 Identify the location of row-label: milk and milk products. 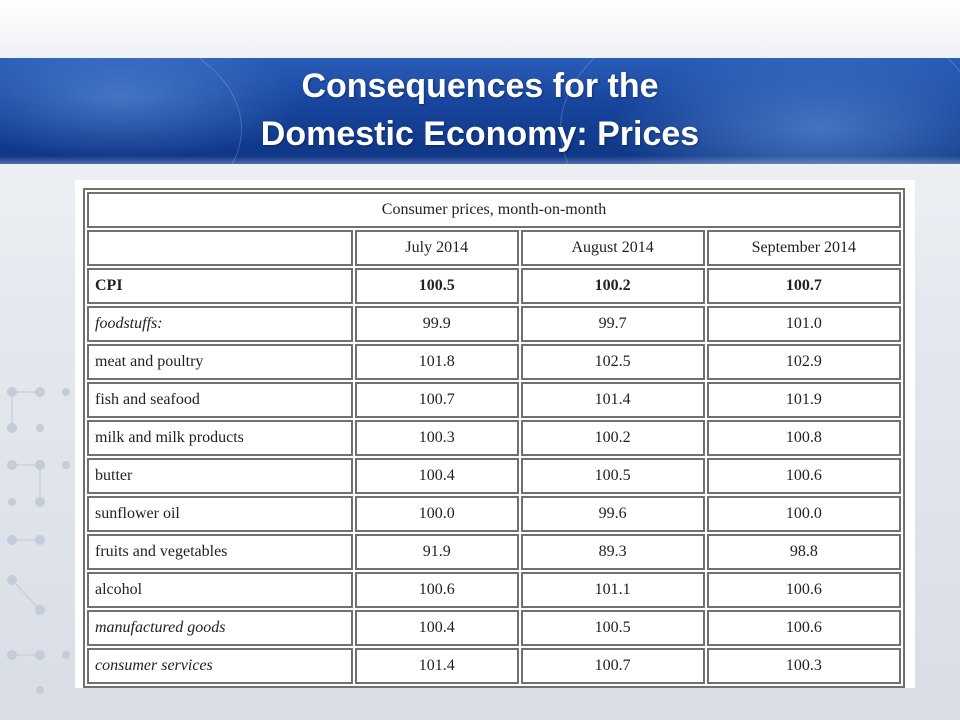
(220, 438).